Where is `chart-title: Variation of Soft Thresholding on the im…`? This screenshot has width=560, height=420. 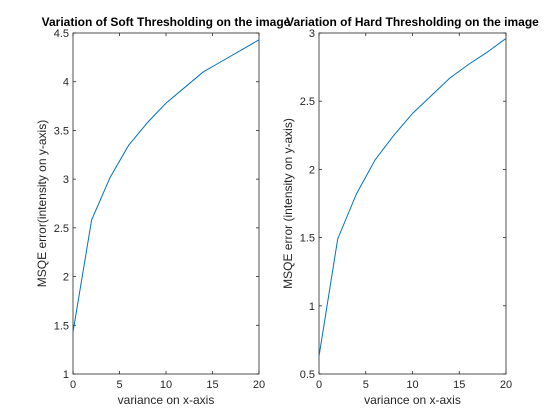
chart-title: Variation of Soft Thresholding on the im… is located at coordinates (166, 22).